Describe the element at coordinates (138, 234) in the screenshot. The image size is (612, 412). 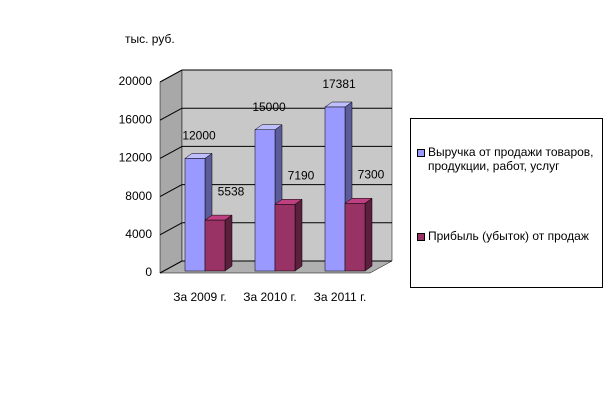
I see `y-tick-label: 4000` at that location.